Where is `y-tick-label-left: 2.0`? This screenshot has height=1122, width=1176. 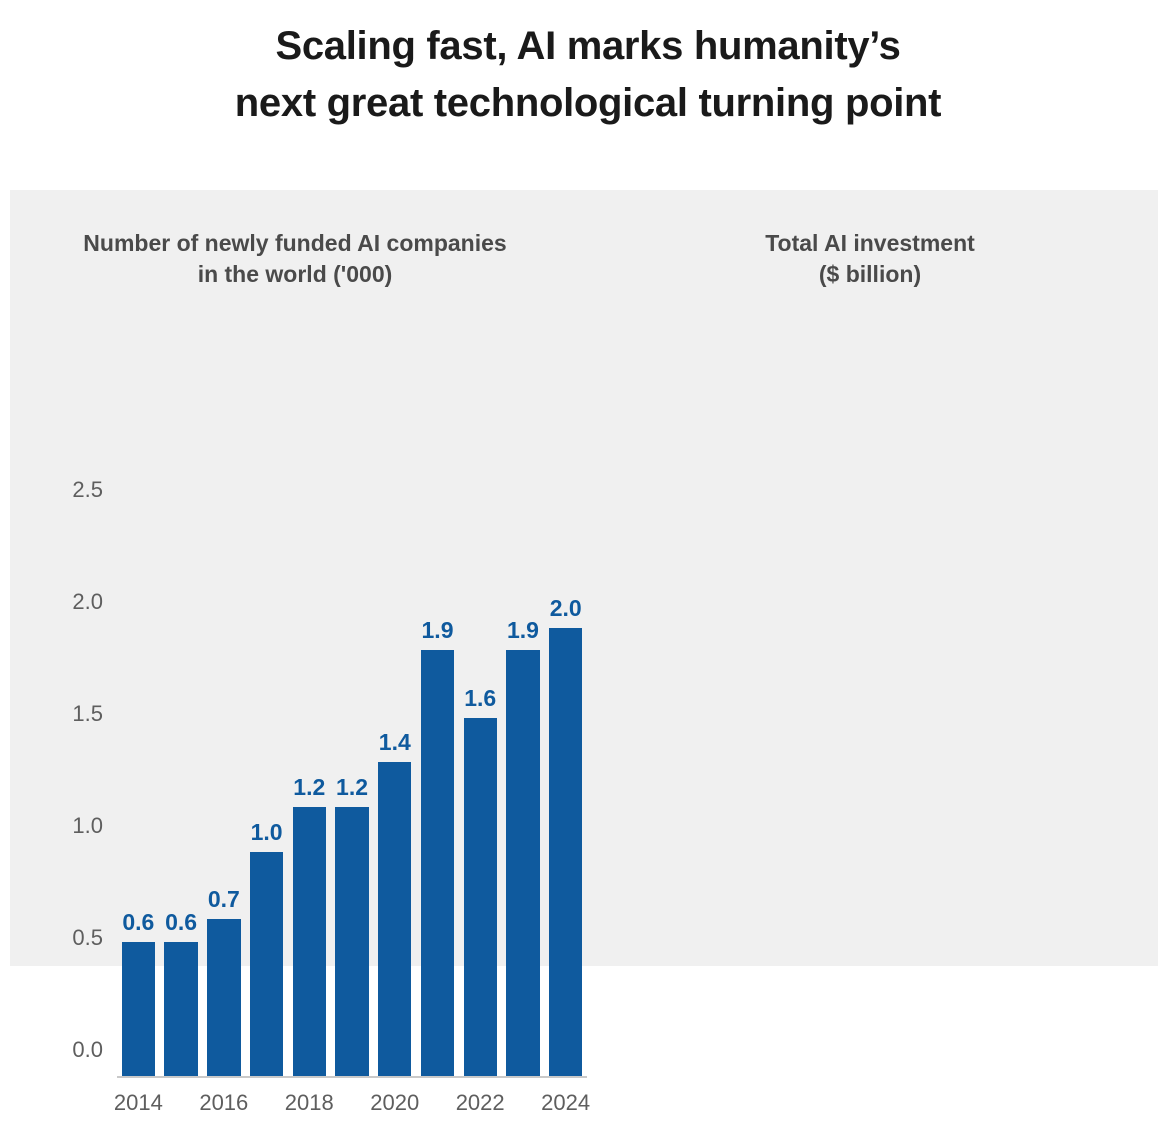 y-tick-label-left: 2.0 is located at coordinates (87, 601).